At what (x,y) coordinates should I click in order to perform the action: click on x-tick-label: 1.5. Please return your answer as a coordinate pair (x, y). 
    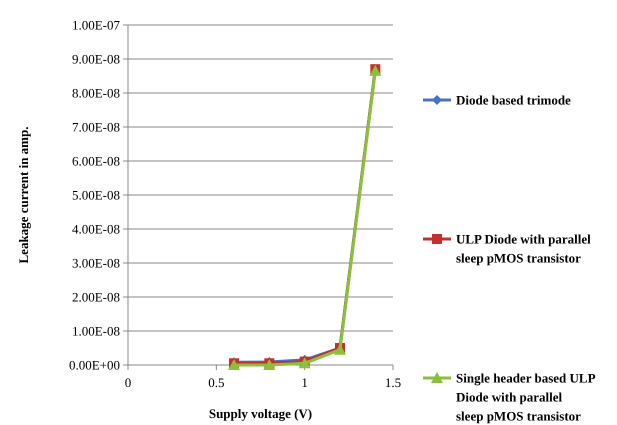
    Looking at the image, I should click on (393, 382).